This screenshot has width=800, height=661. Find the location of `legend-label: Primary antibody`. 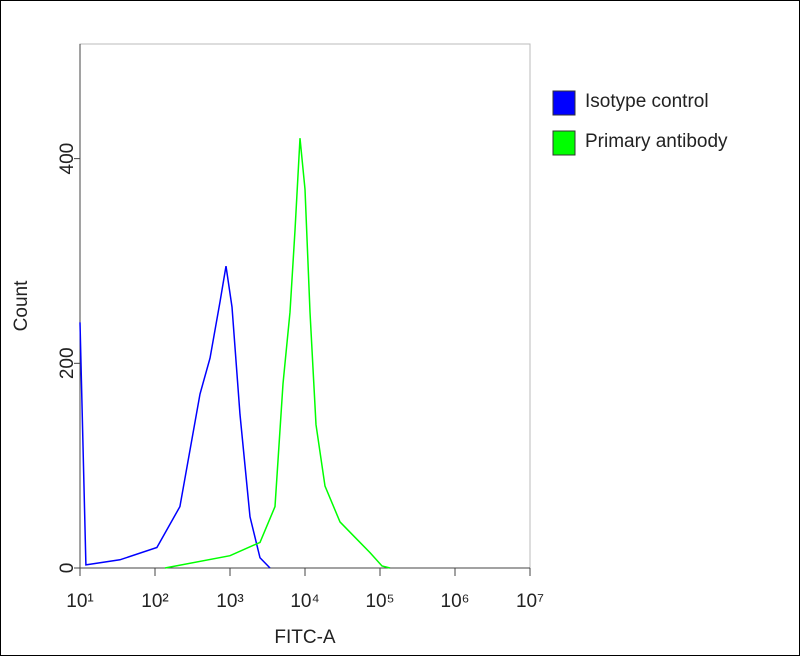

legend-label: Primary antibody is located at coordinates (656, 141).